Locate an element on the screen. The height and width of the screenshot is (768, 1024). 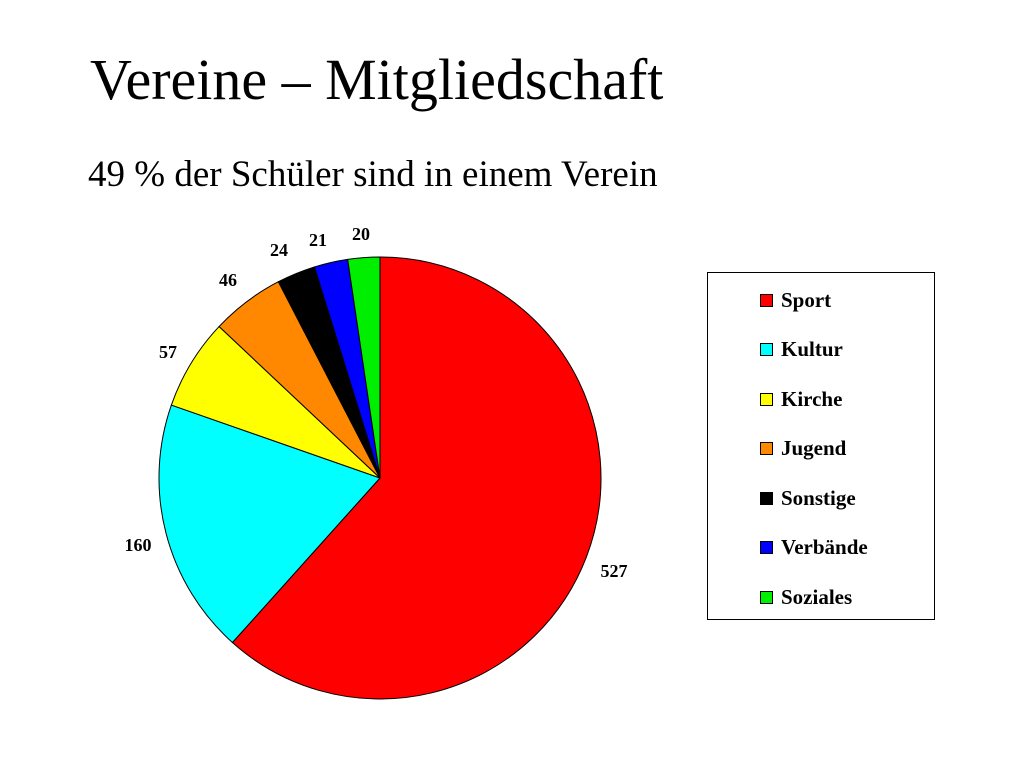
legend-swatch-kultur is located at coordinates (766, 349).